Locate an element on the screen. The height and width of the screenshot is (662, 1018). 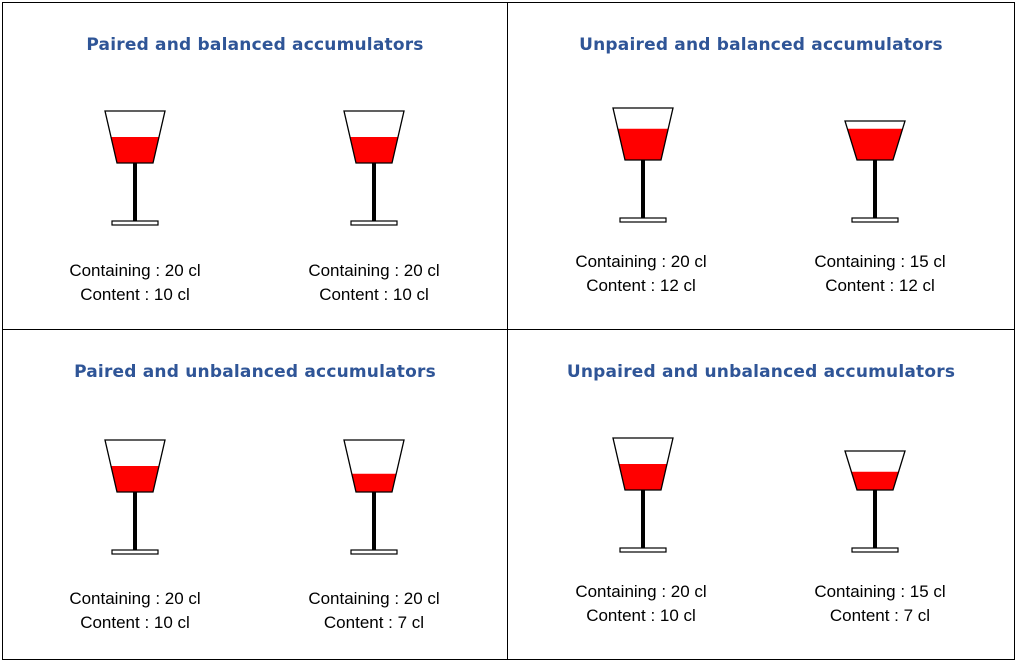
divider-horizontal is located at coordinates (508, 329).